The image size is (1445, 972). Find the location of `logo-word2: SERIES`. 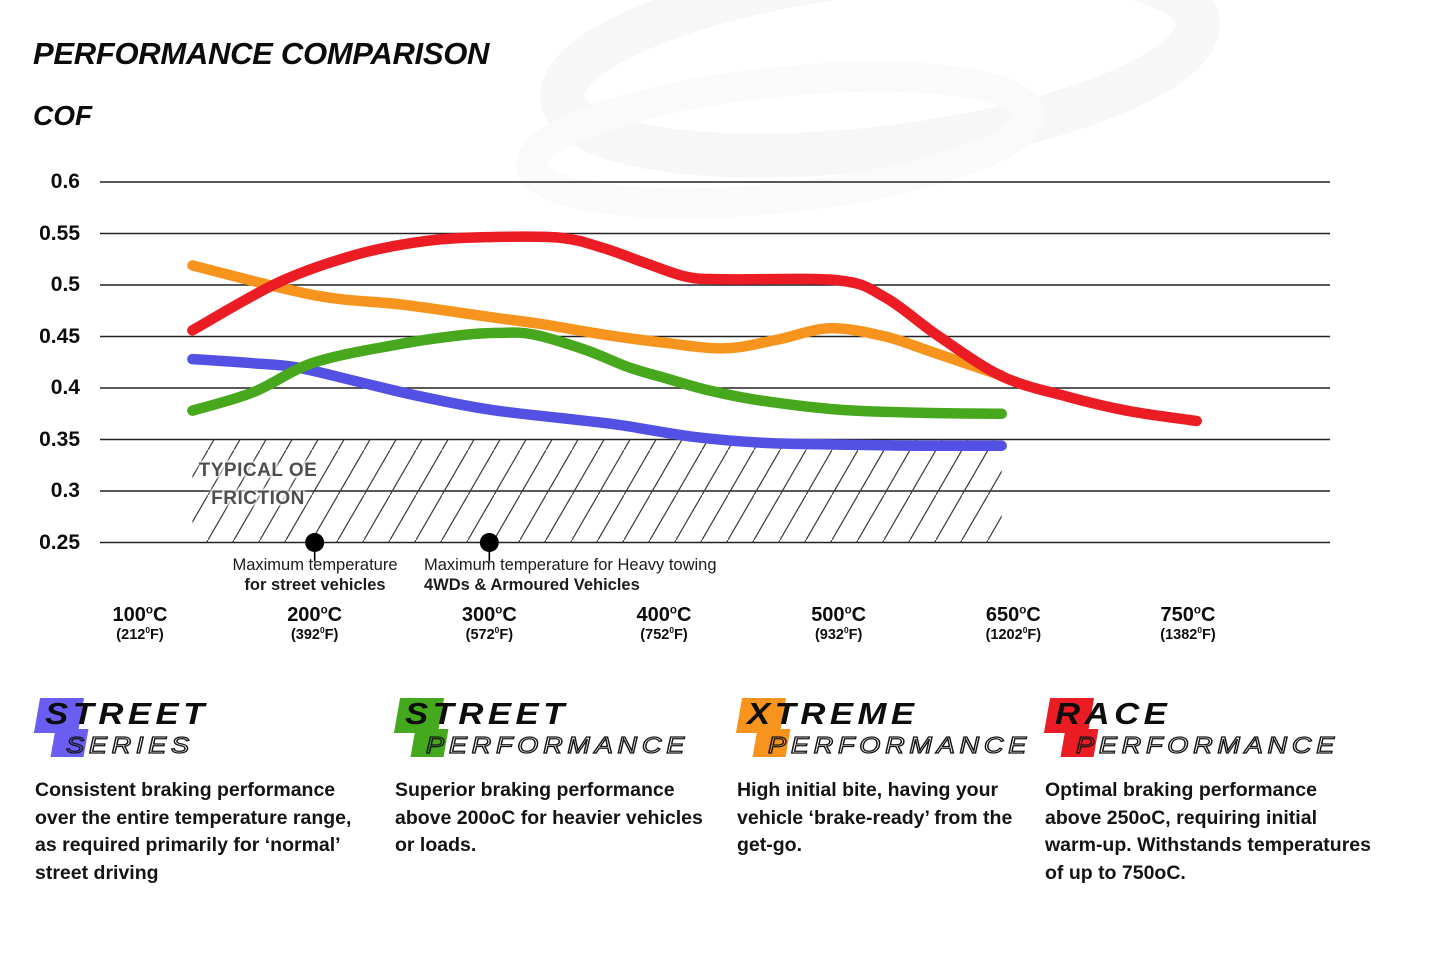

logo-word2: SERIES is located at coordinates (129, 744).